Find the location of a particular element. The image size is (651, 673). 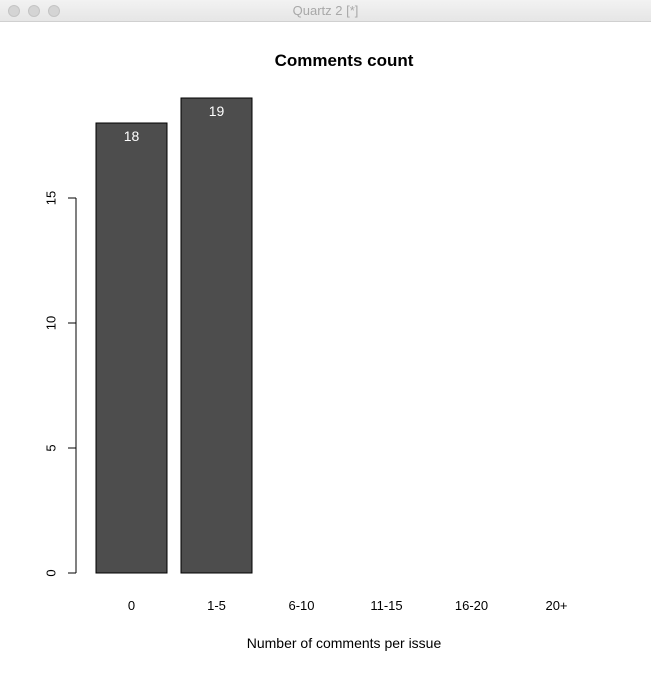

window-title: Quartz 2 [*] is located at coordinates (325, 10).